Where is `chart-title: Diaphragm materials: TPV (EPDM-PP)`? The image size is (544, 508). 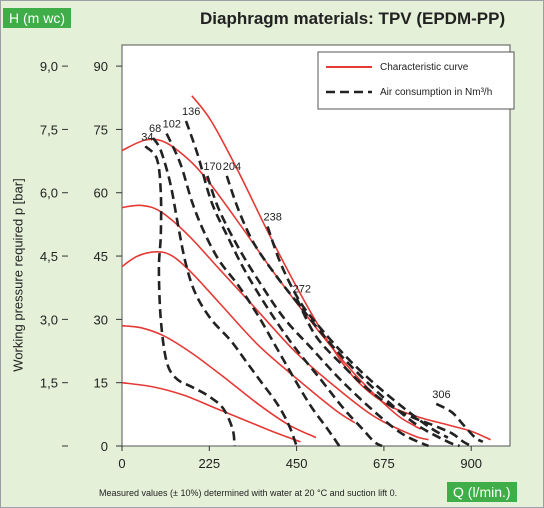
chart-title: Diaphragm materials: TPV (EPDM-PP) is located at coordinates (353, 18).